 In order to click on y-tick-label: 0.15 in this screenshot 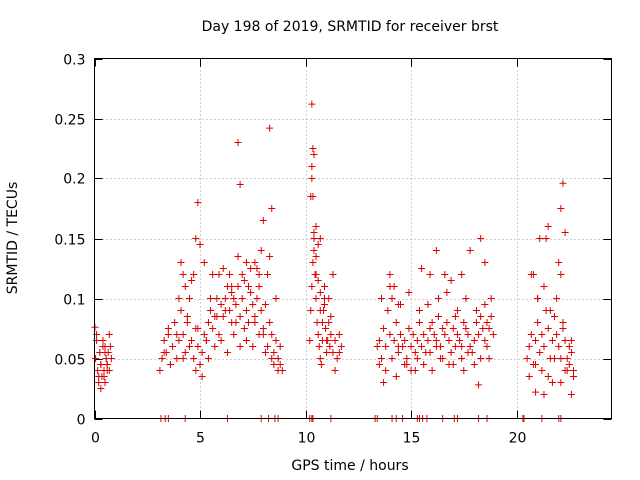, I will do `click(69, 241)`.